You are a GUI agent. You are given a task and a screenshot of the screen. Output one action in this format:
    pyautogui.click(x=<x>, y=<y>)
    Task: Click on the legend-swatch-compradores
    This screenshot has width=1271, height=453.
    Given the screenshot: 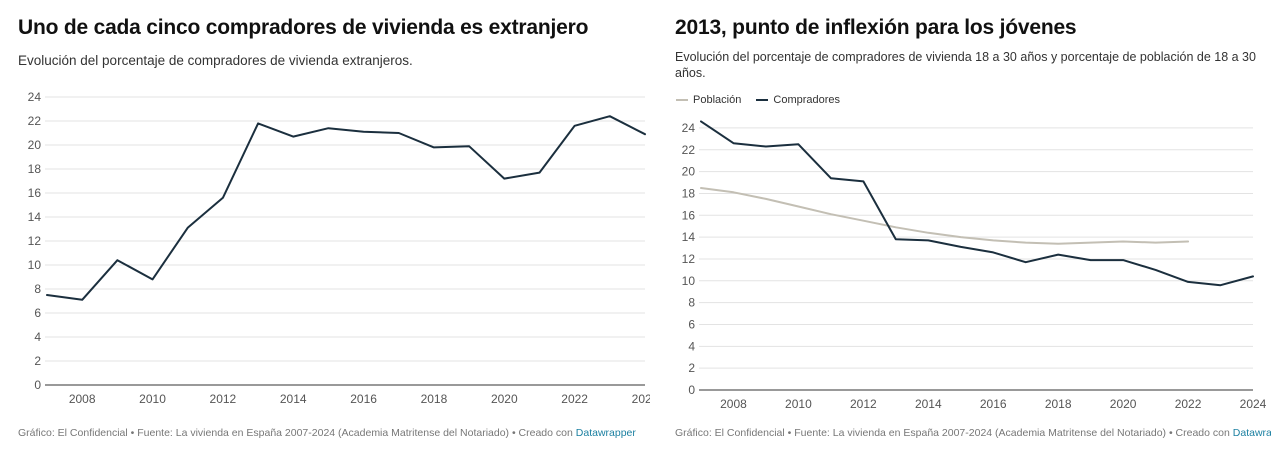 What is the action you would take?
    pyautogui.click(x=762, y=100)
    